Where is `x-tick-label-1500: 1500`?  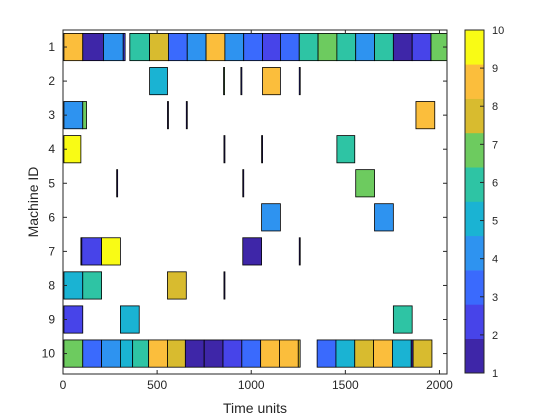 x-tick-label-1500: 1500 is located at coordinates (345, 385).